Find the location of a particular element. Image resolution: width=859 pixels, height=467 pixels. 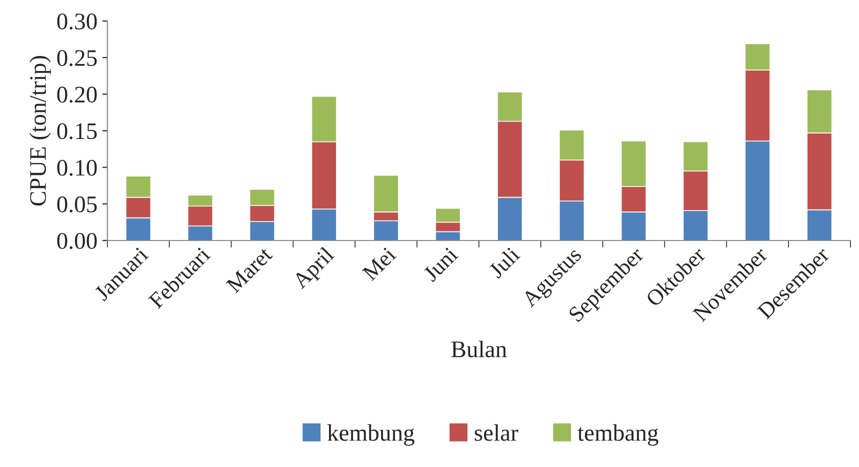

legend-label: tembang is located at coordinates (618, 435).